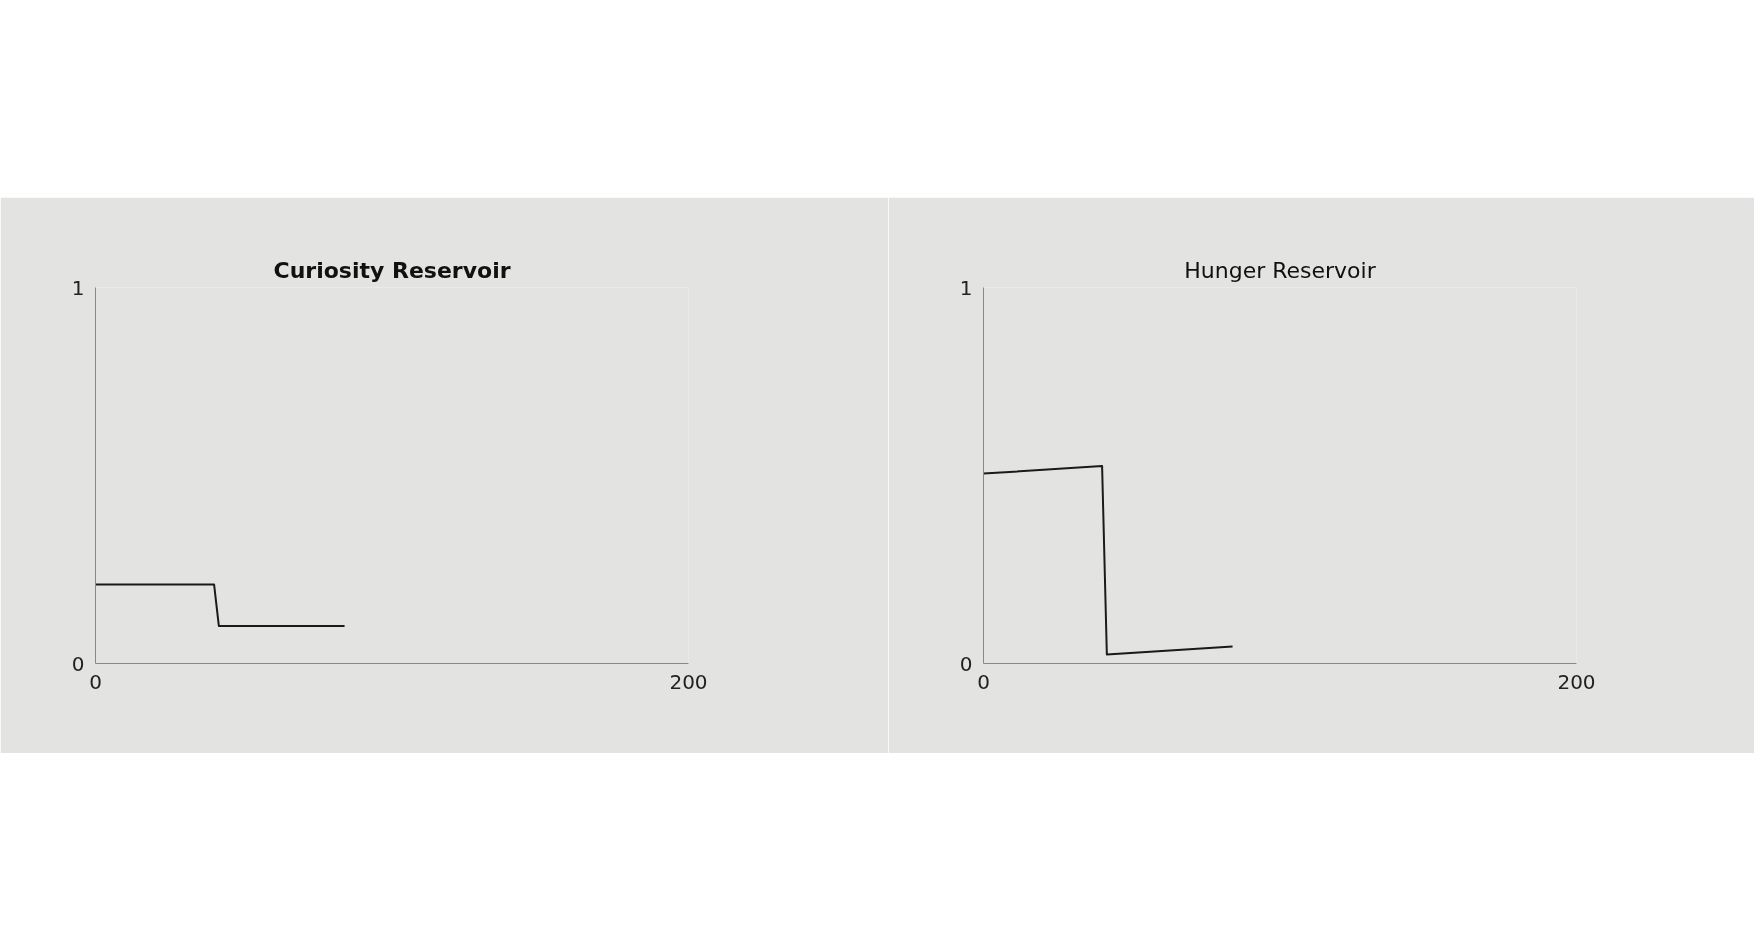 Image resolution: width=1754 pixels, height=938 pixels. Describe the element at coordinates (1108, 560) in the screenshot. I see `line-series` at that location.